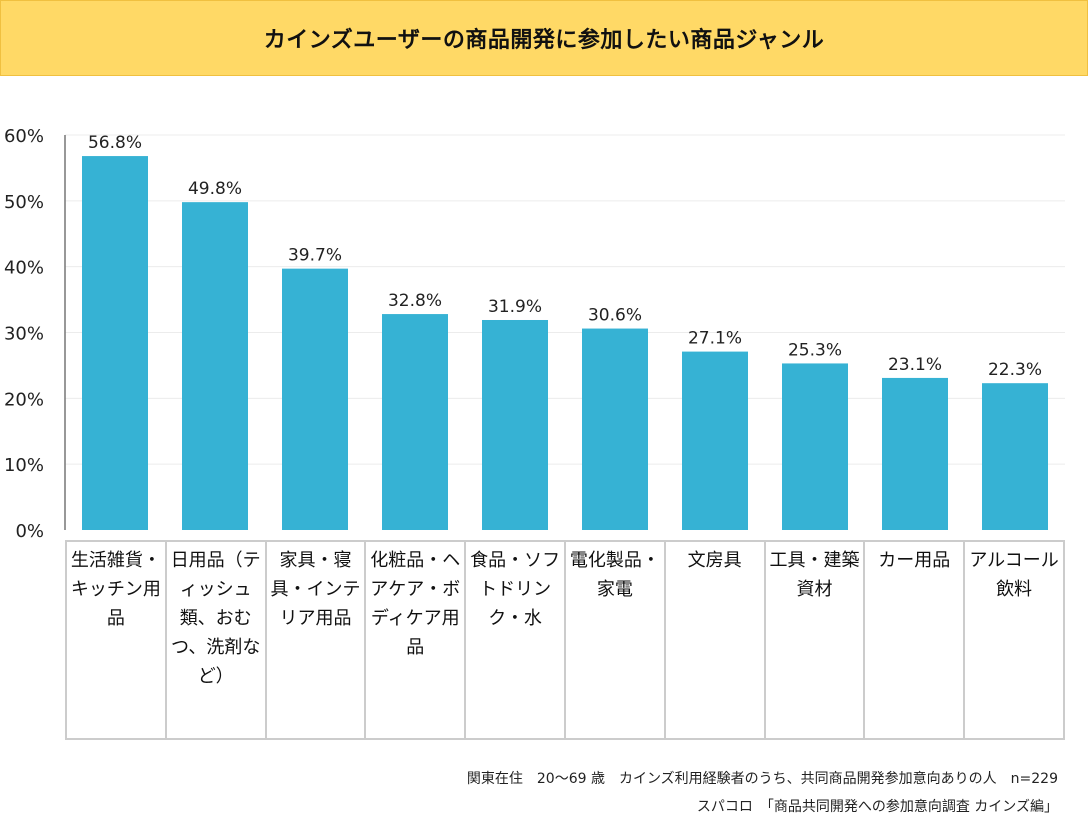 This screenshot has width=1090, height=821. I want to click on y-tick-label: 40%, so click(24, 268).